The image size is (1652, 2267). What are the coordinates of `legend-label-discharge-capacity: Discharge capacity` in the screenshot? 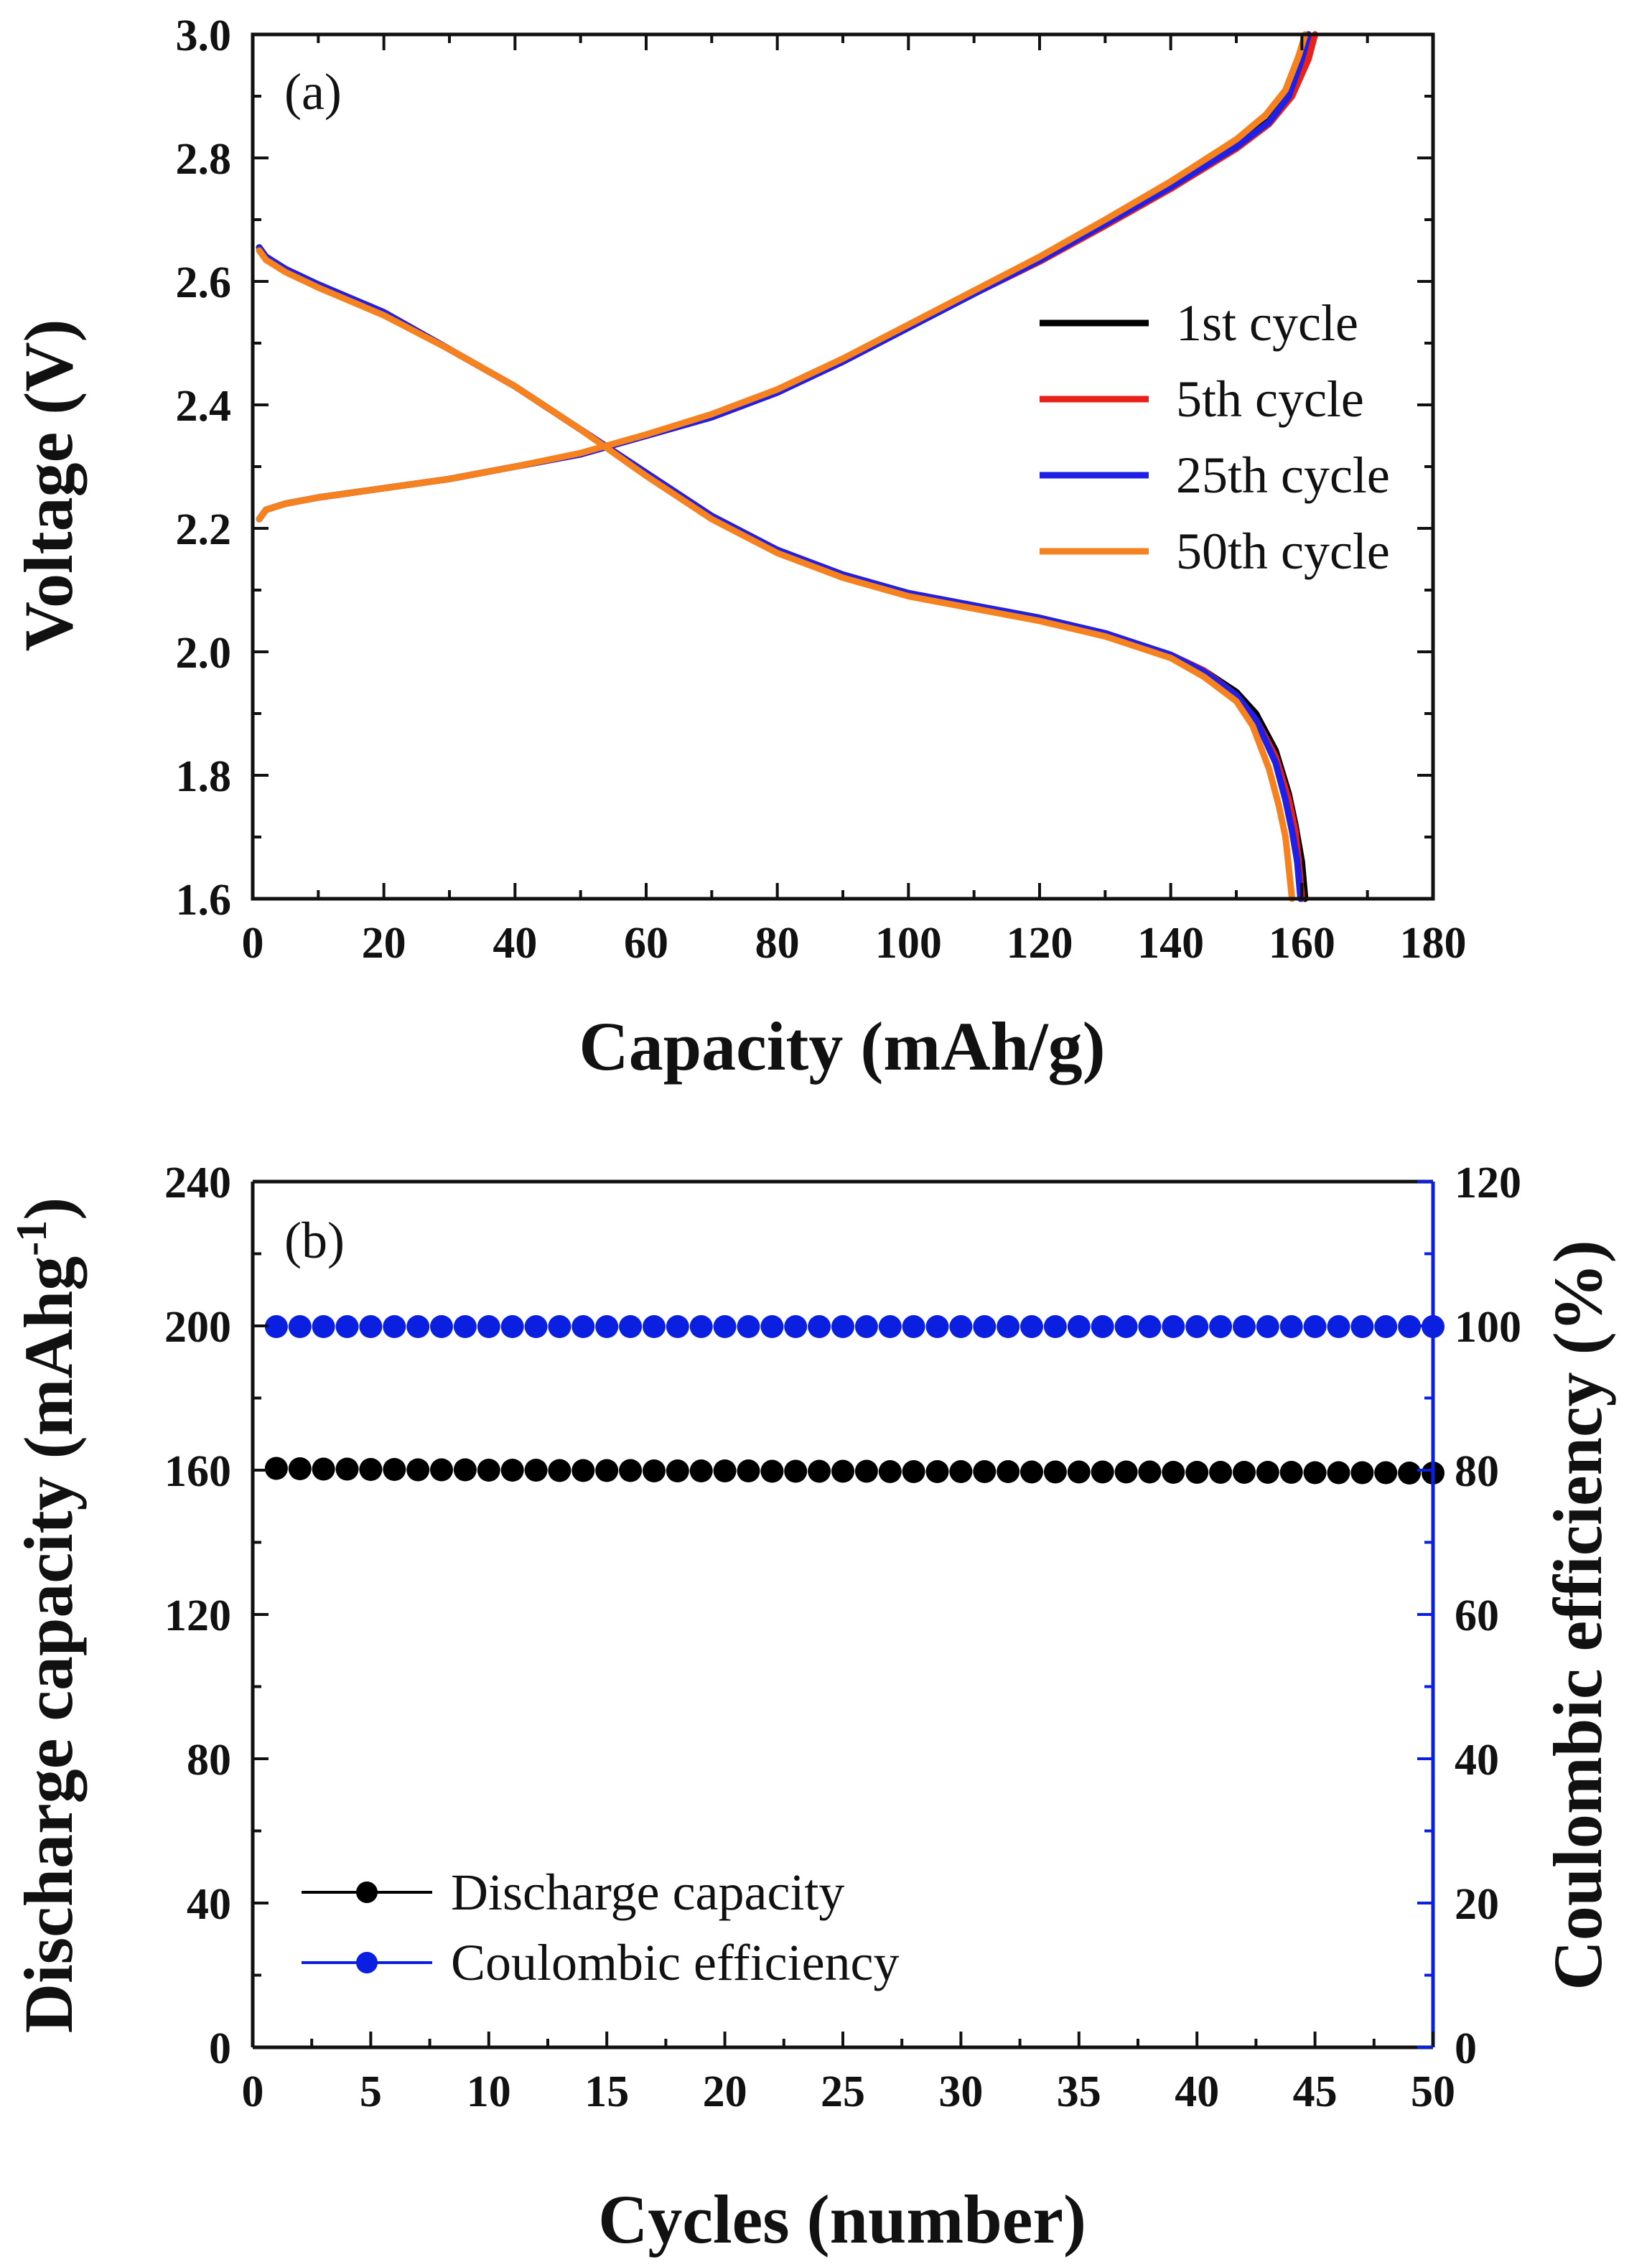 It's located at (647, 1892).